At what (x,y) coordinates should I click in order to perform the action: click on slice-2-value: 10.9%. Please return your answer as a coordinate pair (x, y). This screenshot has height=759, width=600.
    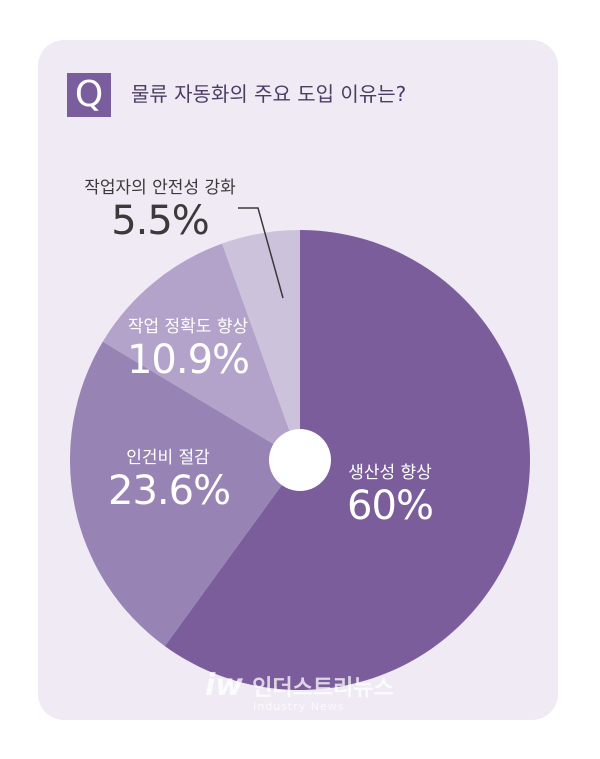
    Looking at the image, I should click on (188, 360).